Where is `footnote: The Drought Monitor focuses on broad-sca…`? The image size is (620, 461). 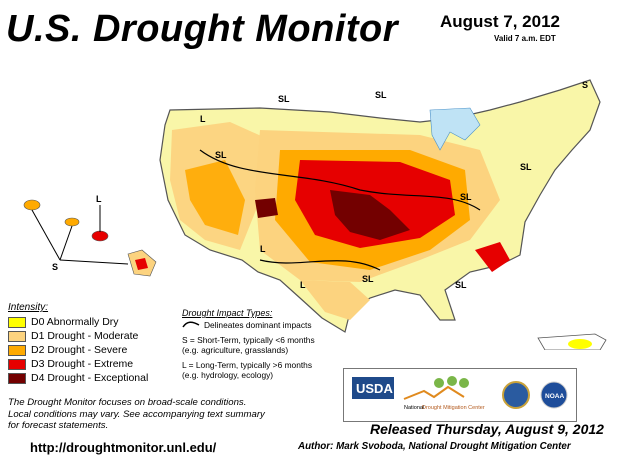
footnote: The Drought Monitor focuses on broad-sca… is located at coordinates (173, 414).